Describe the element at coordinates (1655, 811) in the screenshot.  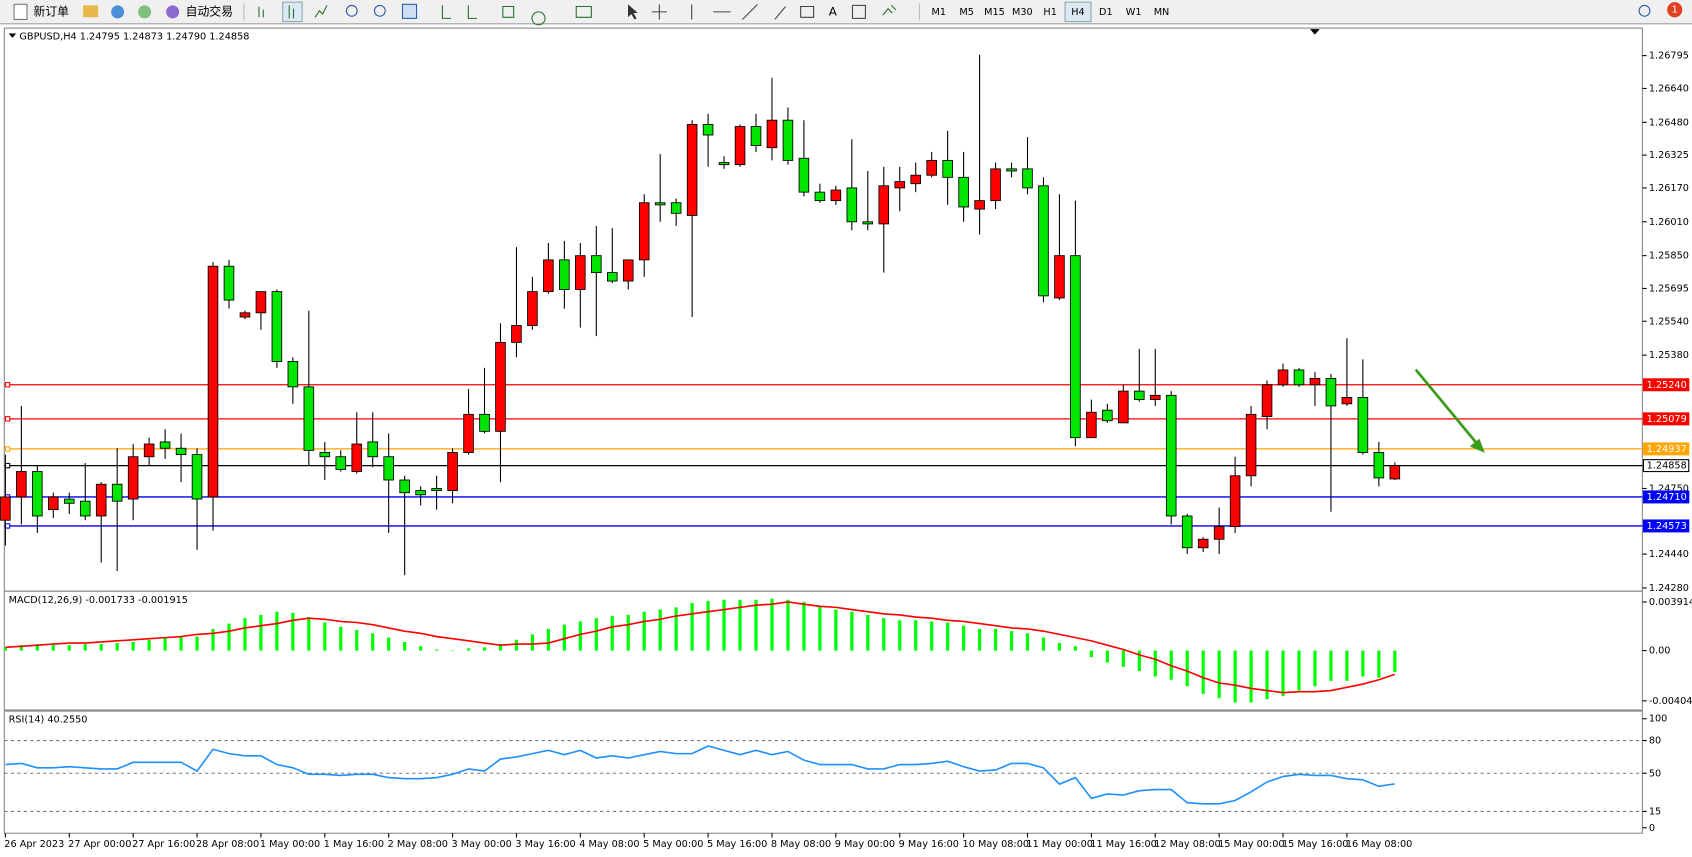
I see `y-tick-label: 15` at that location.